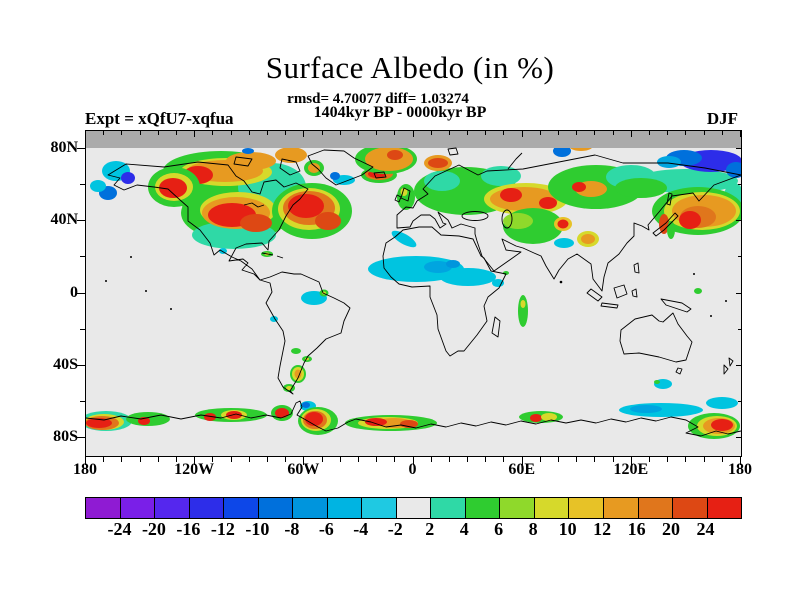  I want to click on coast-new-zealand-north, so click(731, 362).